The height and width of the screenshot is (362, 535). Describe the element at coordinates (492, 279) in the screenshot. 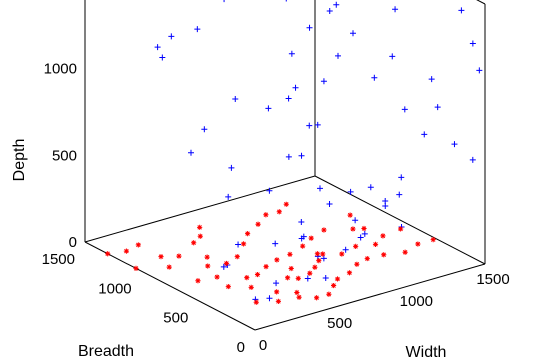

I see `x-tick-label: 1500` at that location.